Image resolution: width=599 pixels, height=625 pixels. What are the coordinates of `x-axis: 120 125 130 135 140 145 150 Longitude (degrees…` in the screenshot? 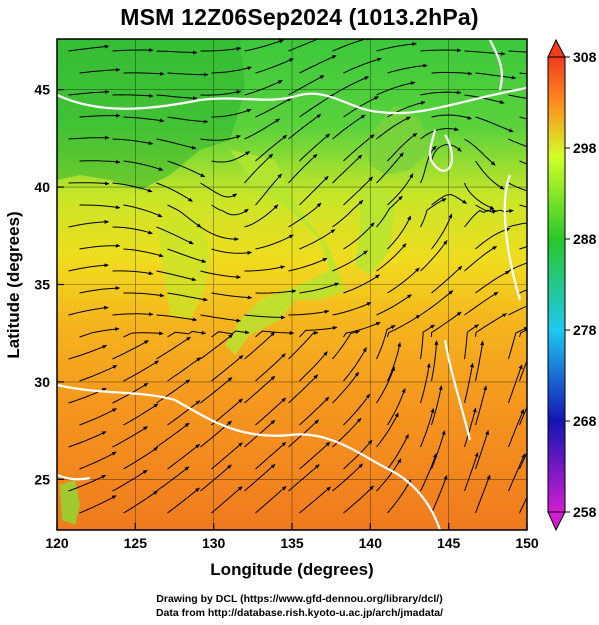 It's located at (292, 551).